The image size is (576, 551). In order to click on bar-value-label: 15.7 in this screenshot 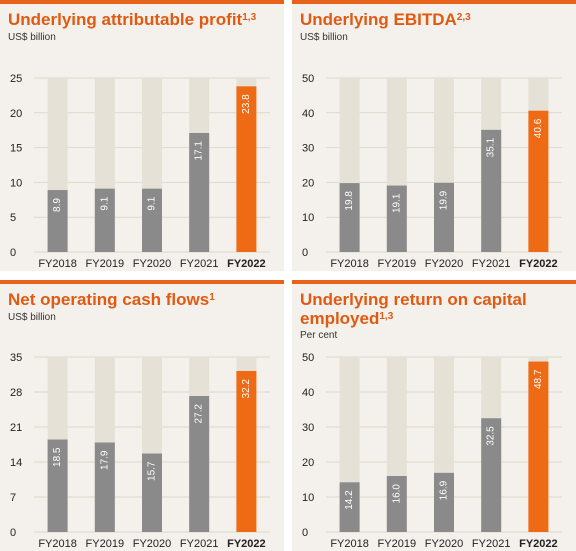, I will do `click(152, 471)`.